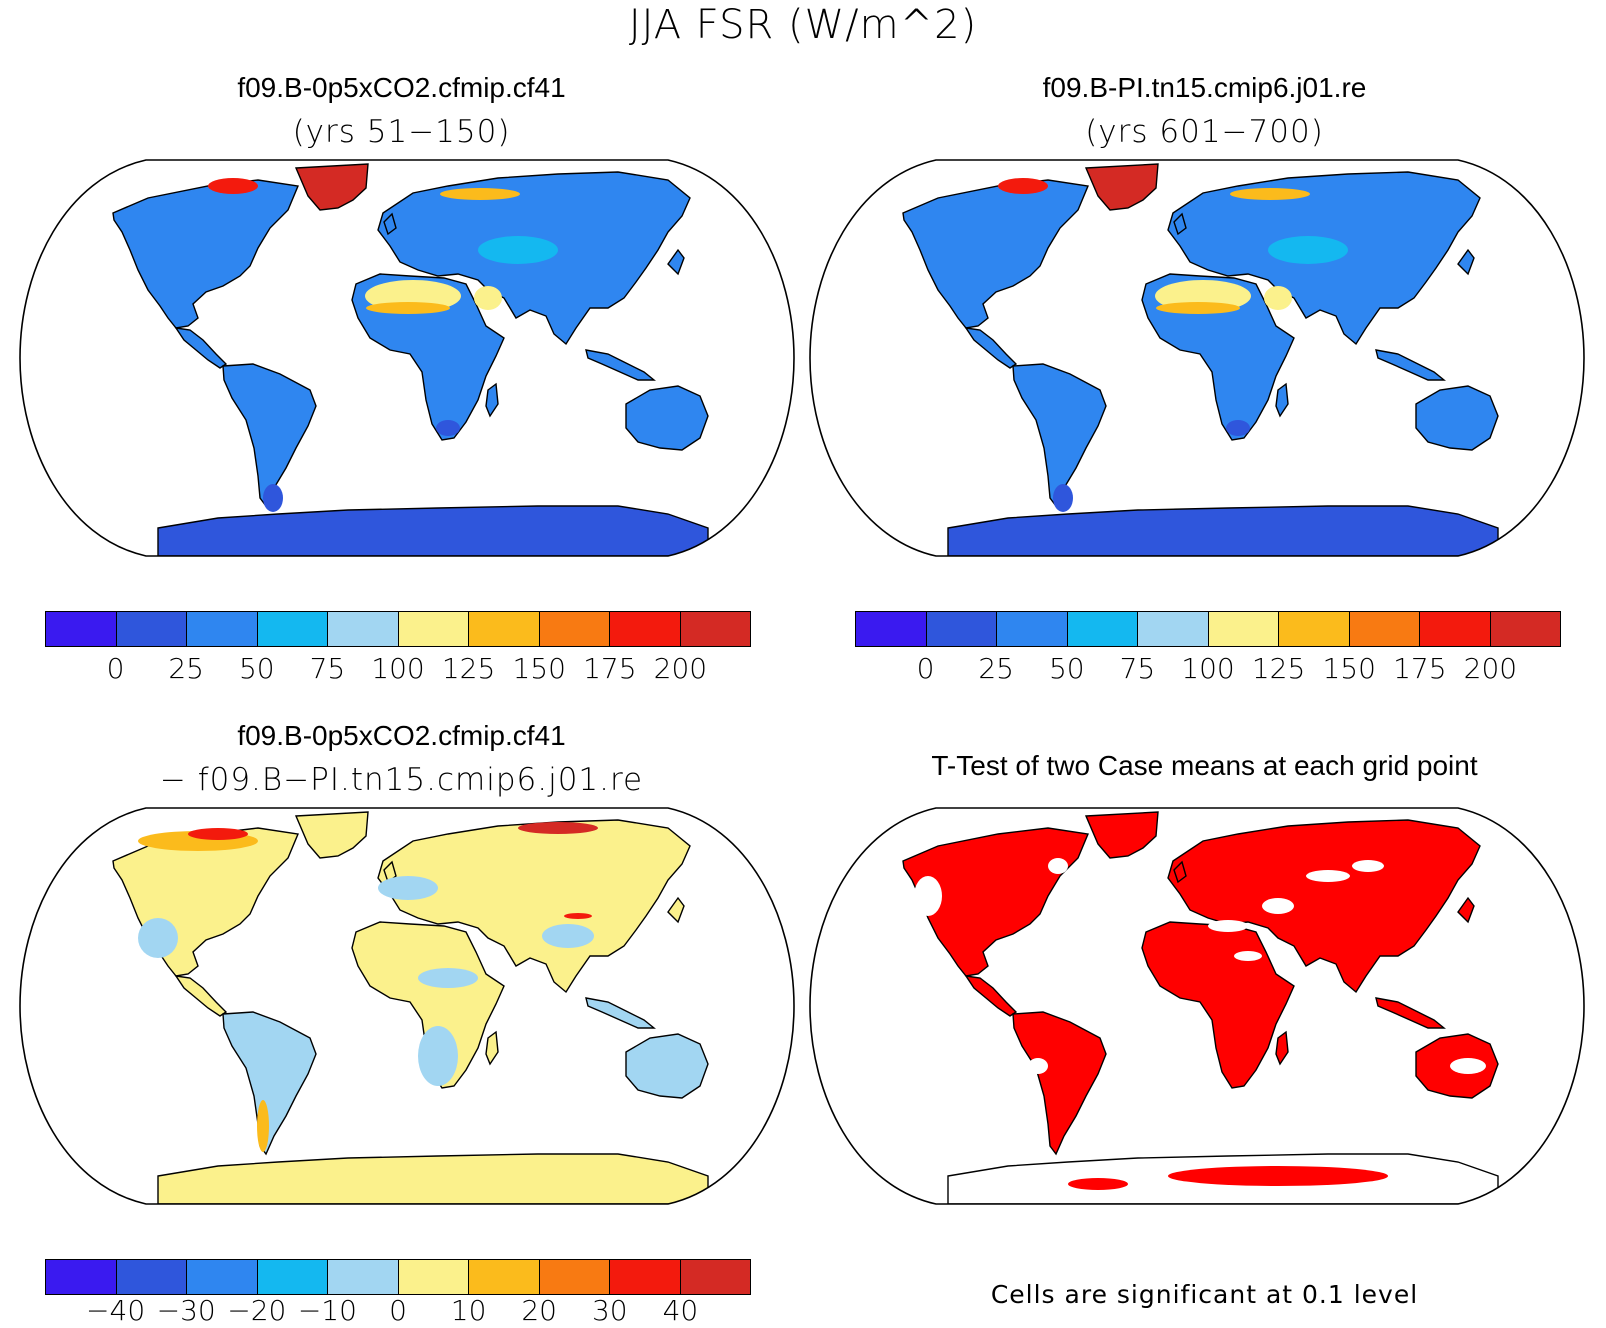 The width and height of the screenshot is (1606, 1328). Describe the element at coordinates (680, 1310) in the screenshot. I see `colorbar-tick-label: 40` at that location.